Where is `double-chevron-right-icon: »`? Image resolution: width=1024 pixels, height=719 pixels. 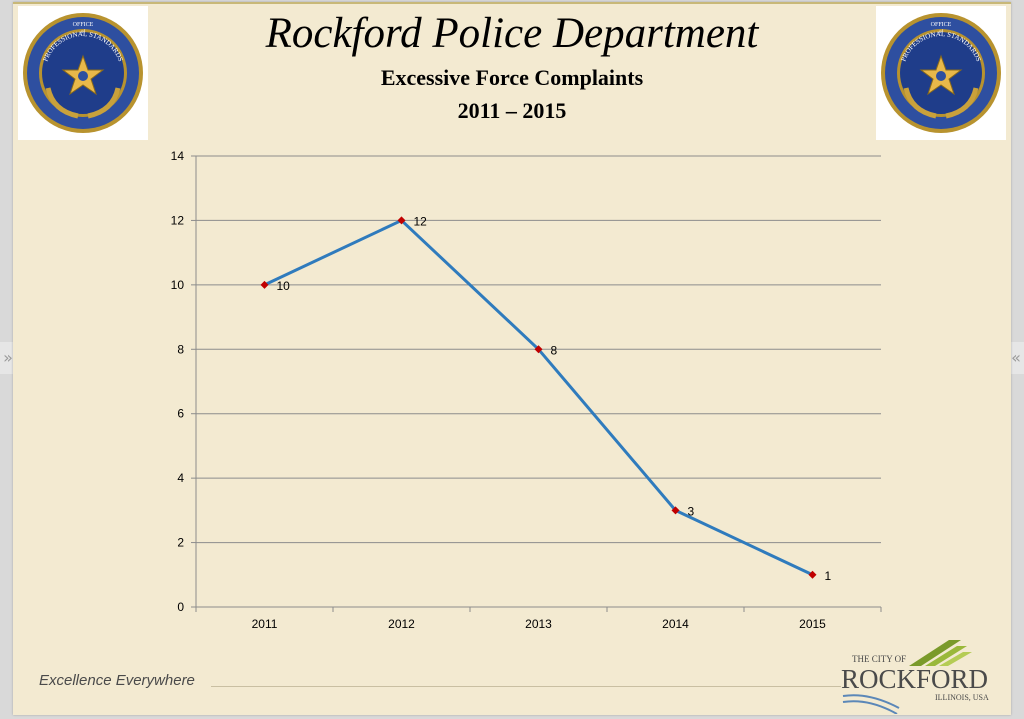
double-chevron-right-icon: » is located at coordinates (8, 357).